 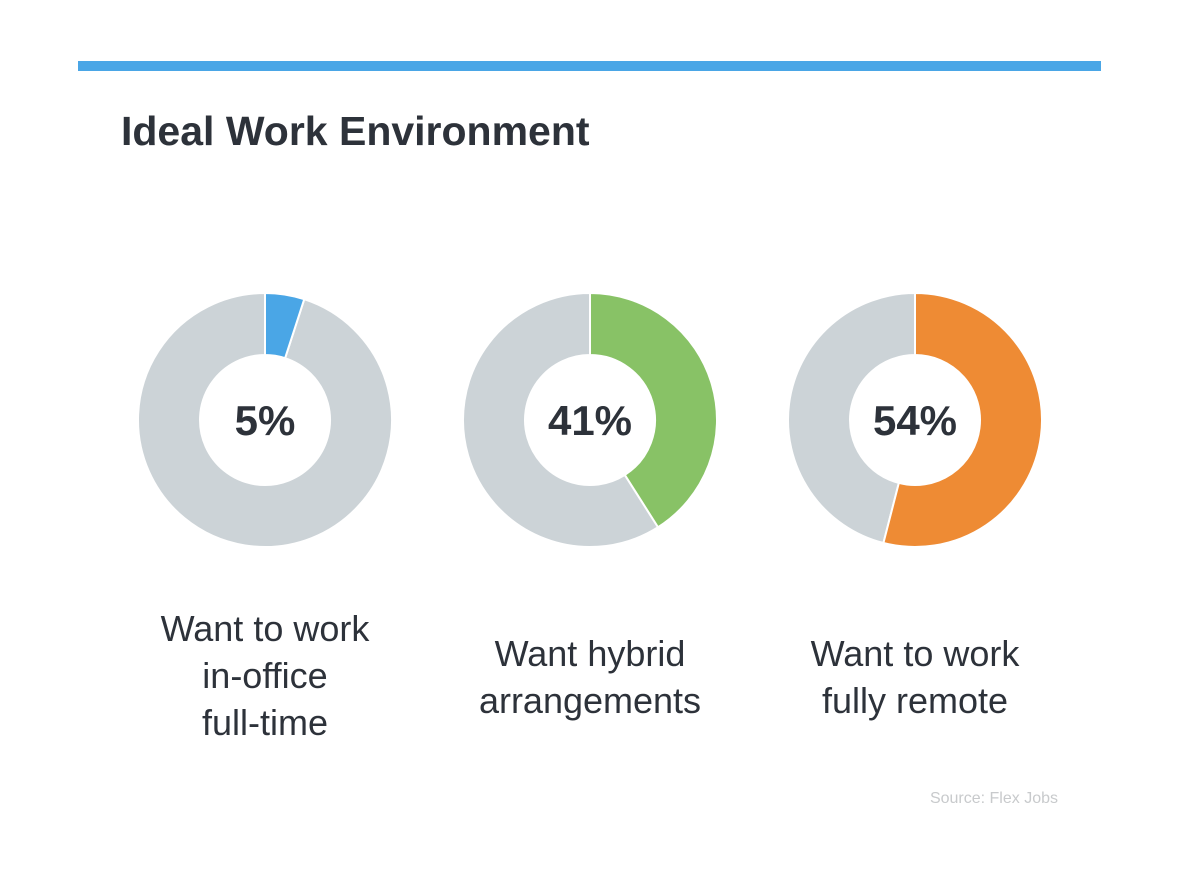 I want to click on donut-label-in-office: Want to work in-office full-time, so click(x=265, y=675).